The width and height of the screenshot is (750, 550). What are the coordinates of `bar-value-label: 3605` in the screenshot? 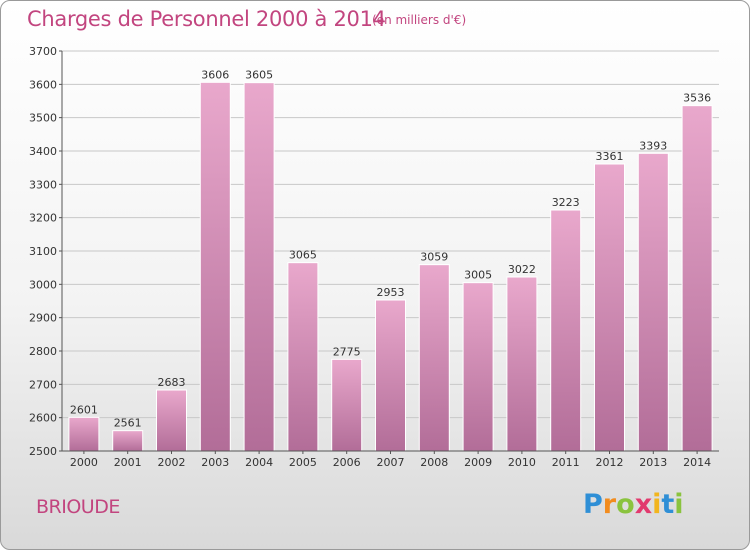 It's located at (259, 75).